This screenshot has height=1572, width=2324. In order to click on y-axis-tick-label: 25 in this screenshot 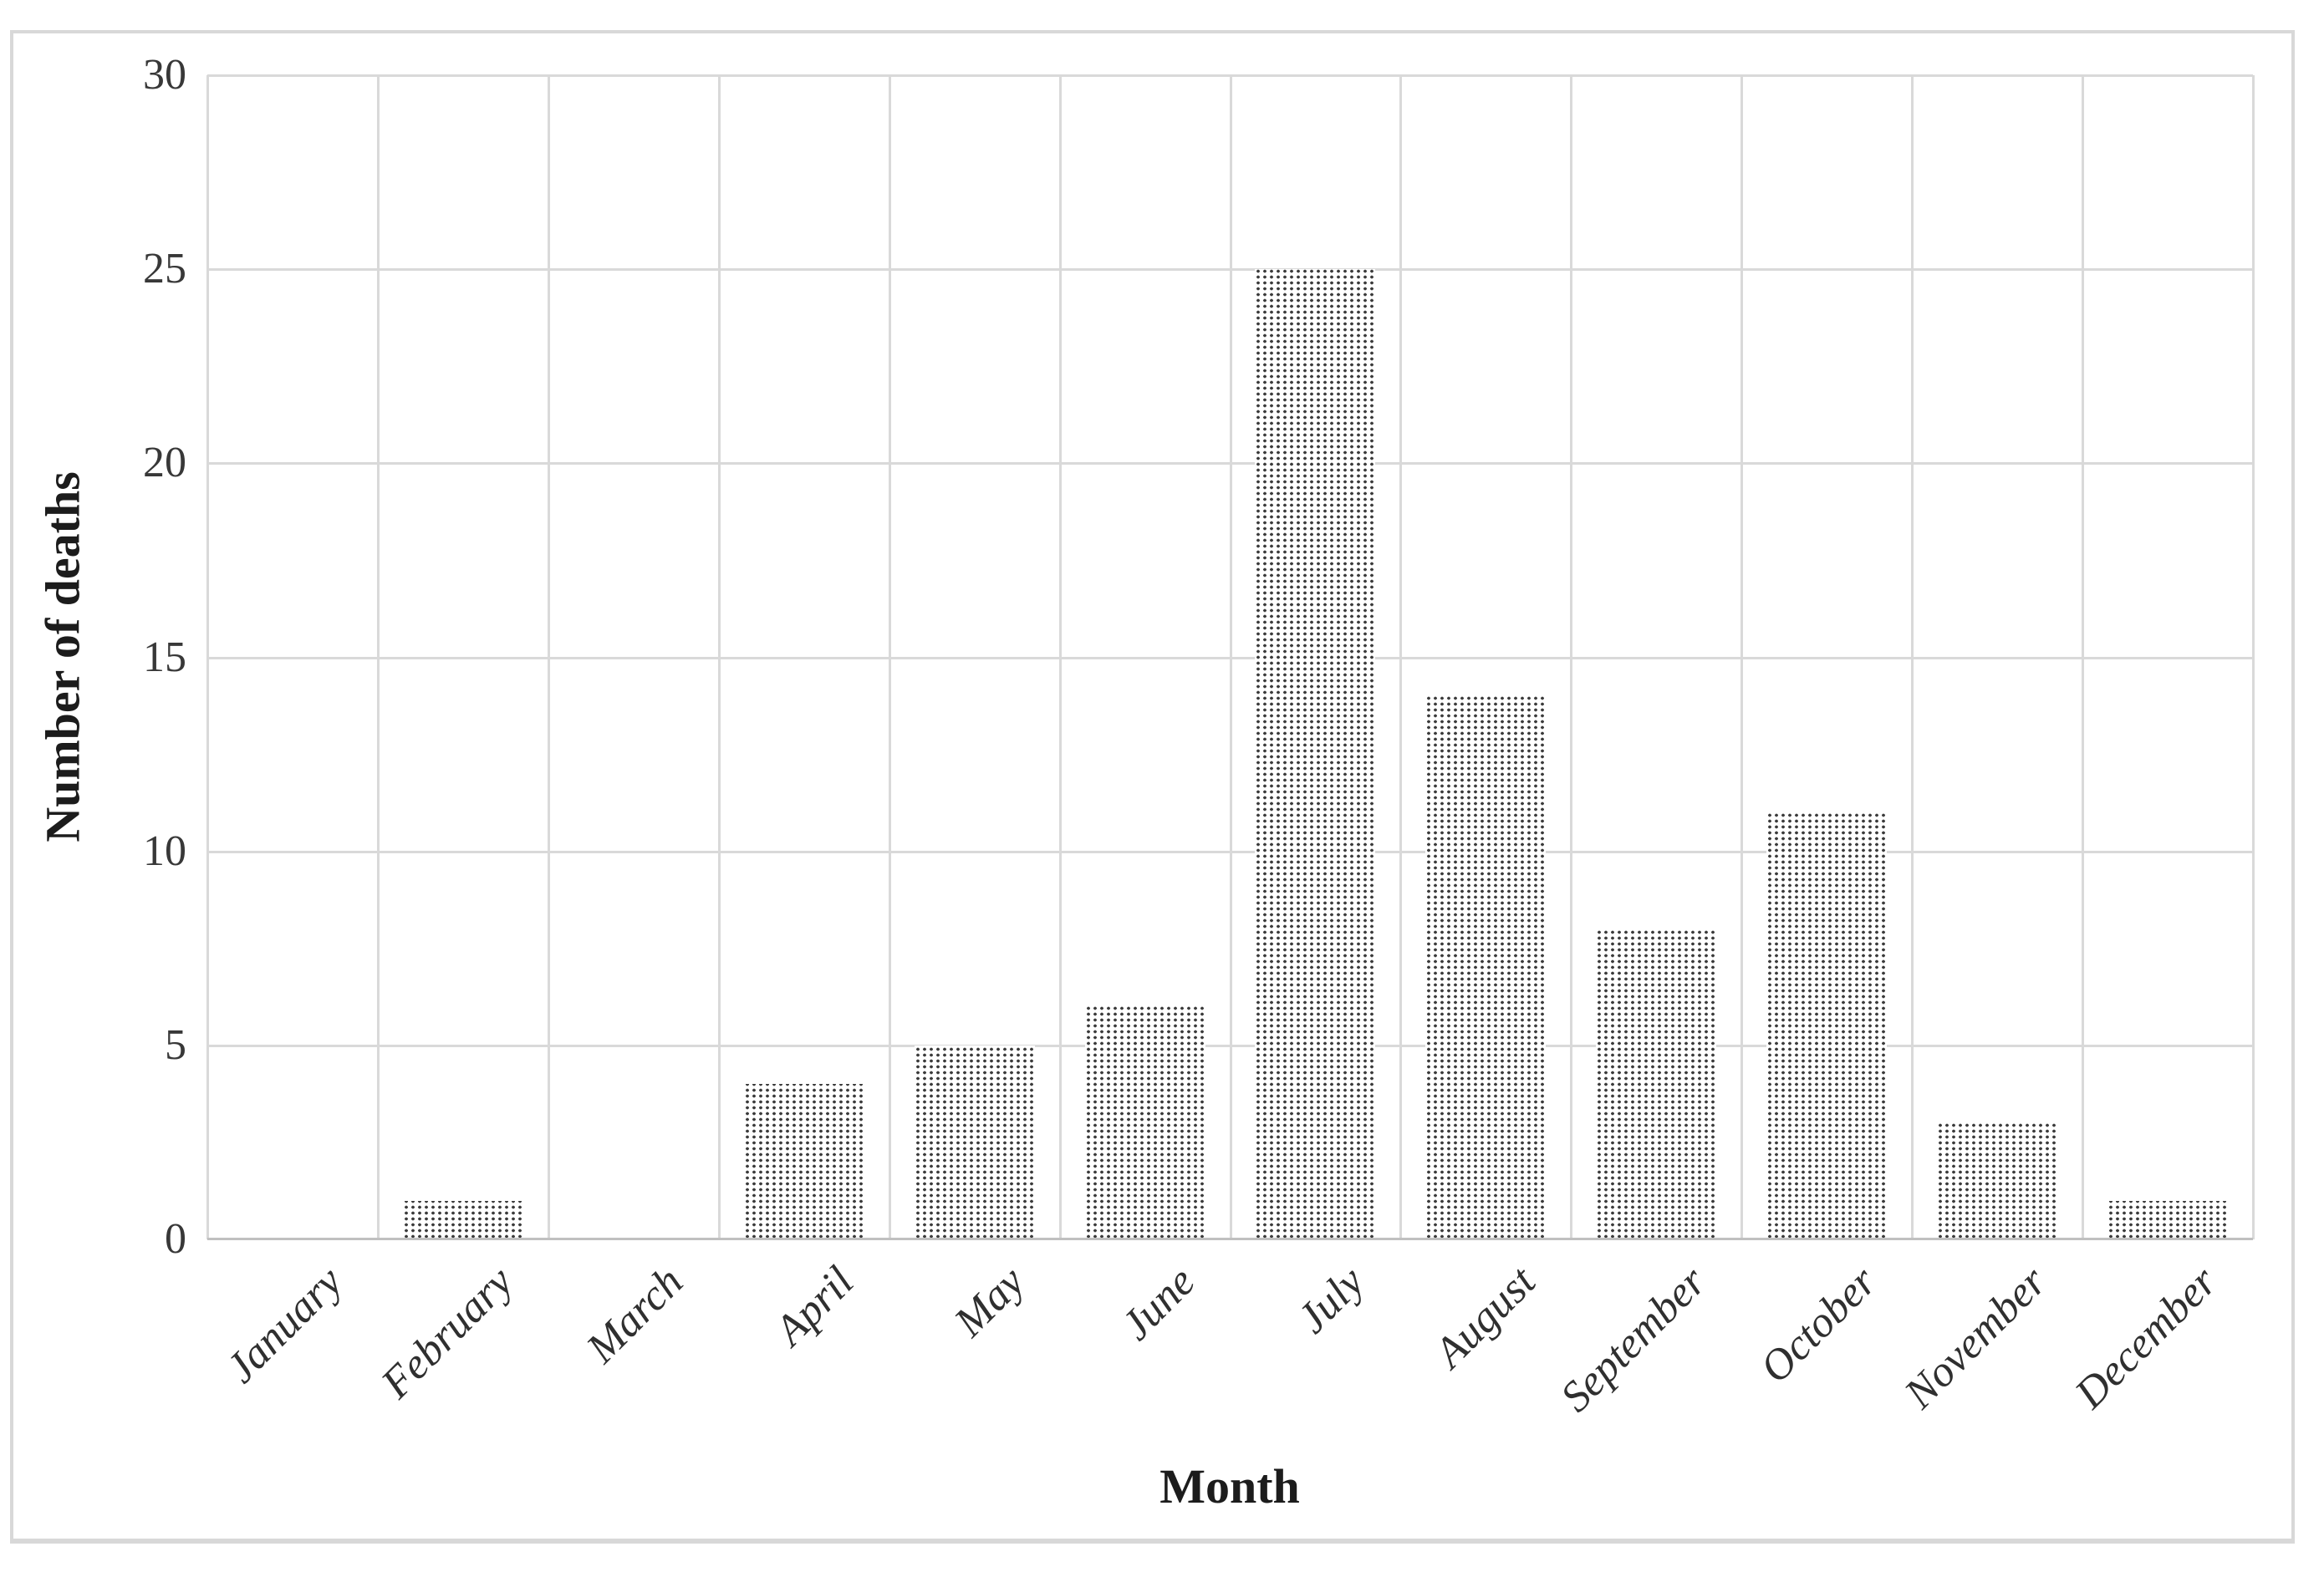, I will do `click(164, 269)`.